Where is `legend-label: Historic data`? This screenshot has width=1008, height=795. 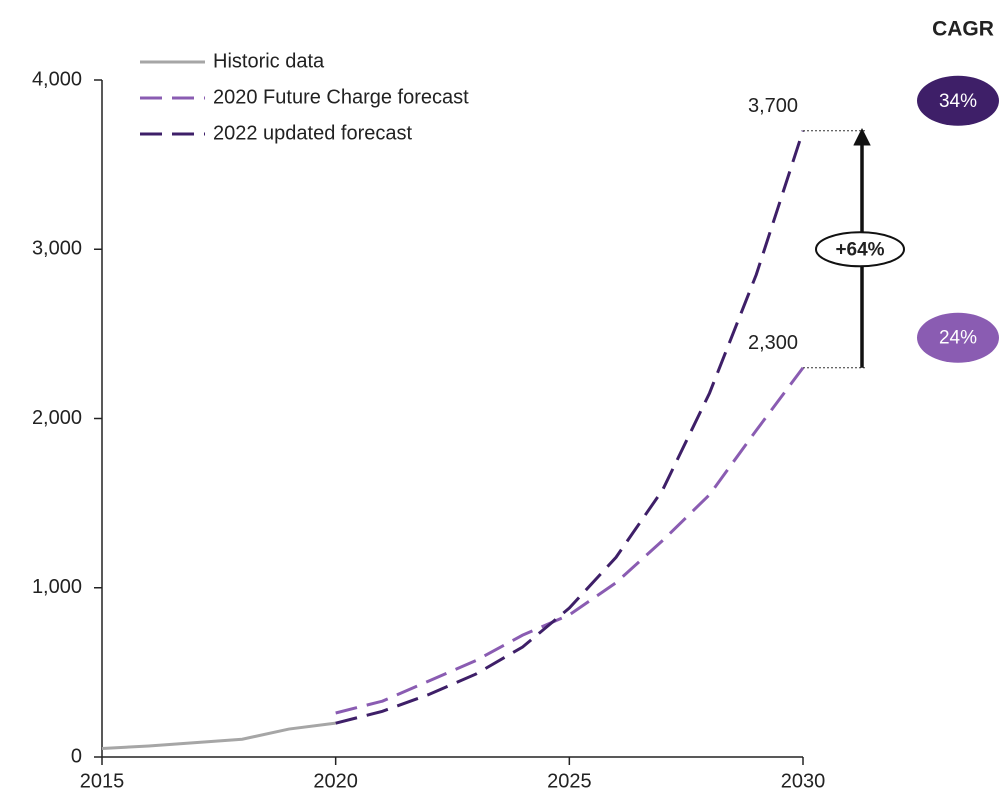 legend-label: Historic data is located at coordinates (269, 61).